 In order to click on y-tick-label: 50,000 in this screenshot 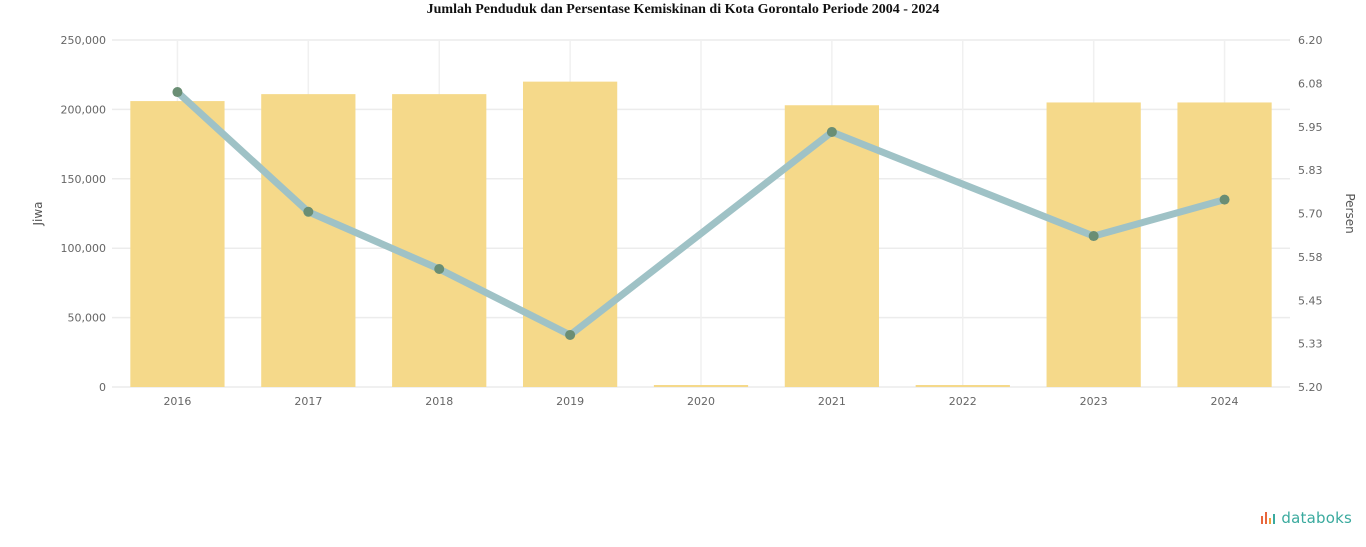, I will do `click(87, 318)`.